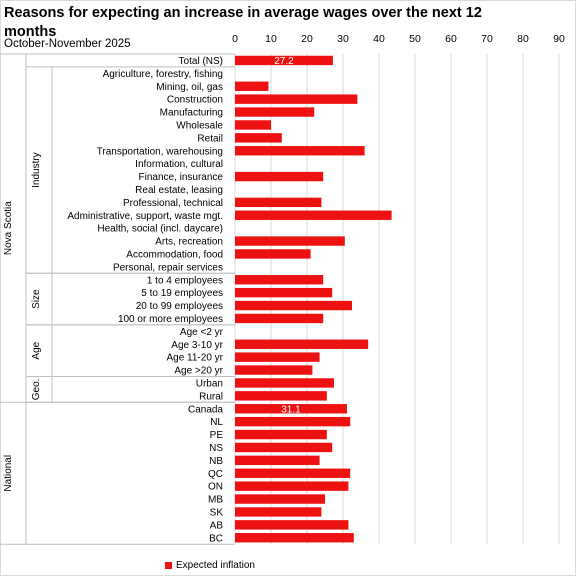 The image size is (576, 576). Describe the element at coordinates (199, 125) in the screenshot. I see `category-label: Wholesale` at that location.